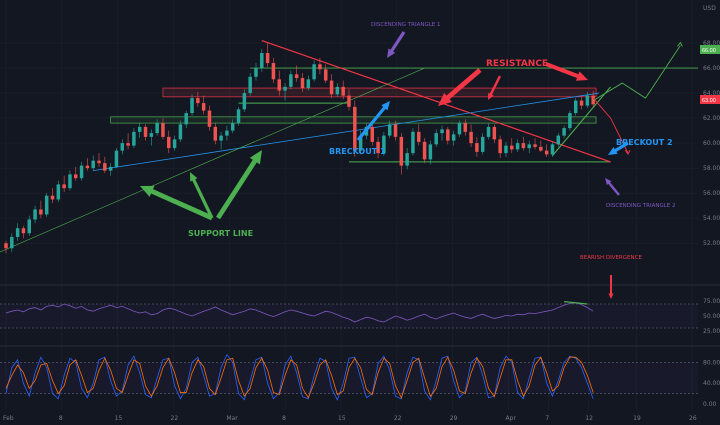  What do you see at coordinates (238, 185) in the screenshot?
I see `support-arrow-right` at bounding box center [238, 185].